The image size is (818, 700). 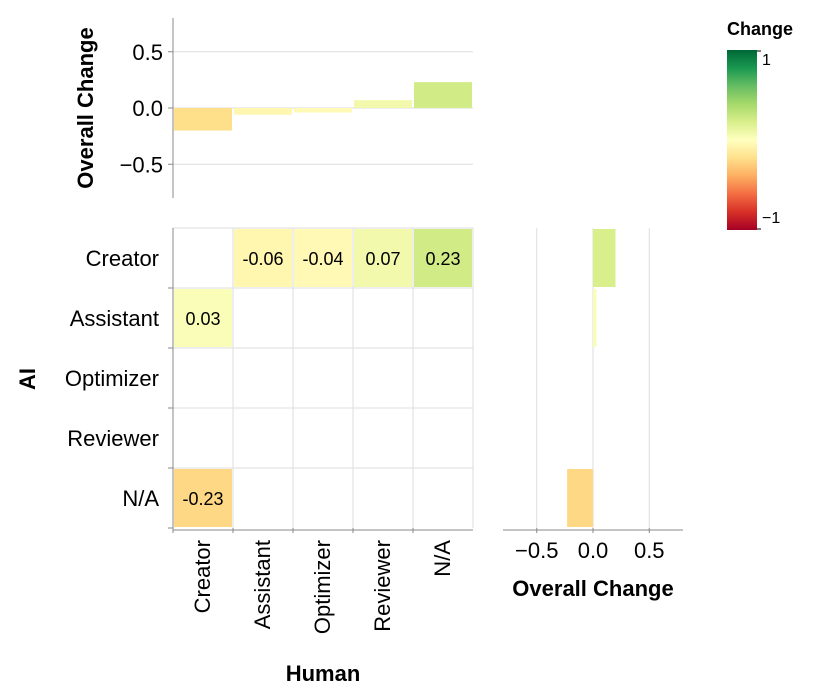 I want to click on heatmap-cell-label: 0.07, so click(x=382, y=259).